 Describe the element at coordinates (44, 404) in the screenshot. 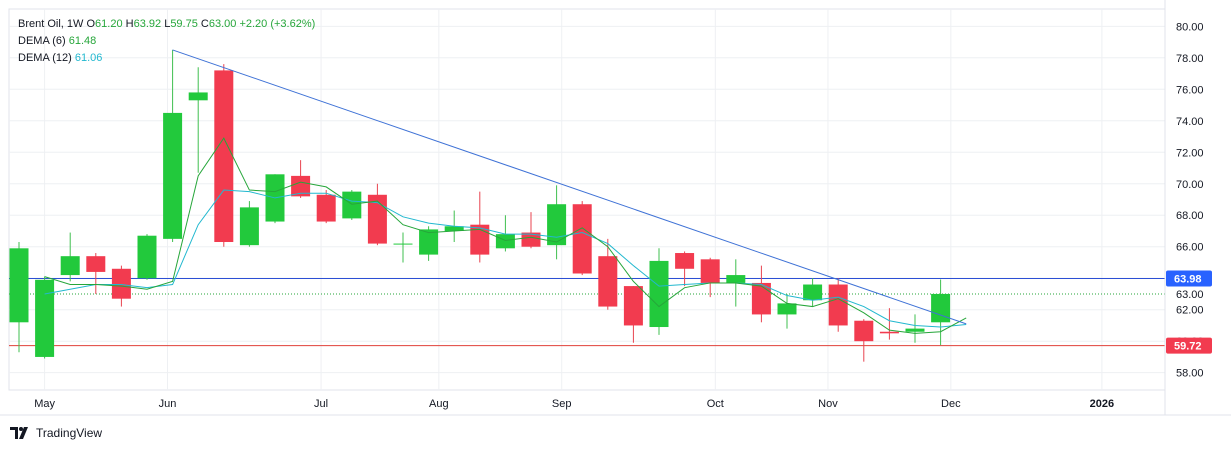

I see `x-tick-label: May` at that location.